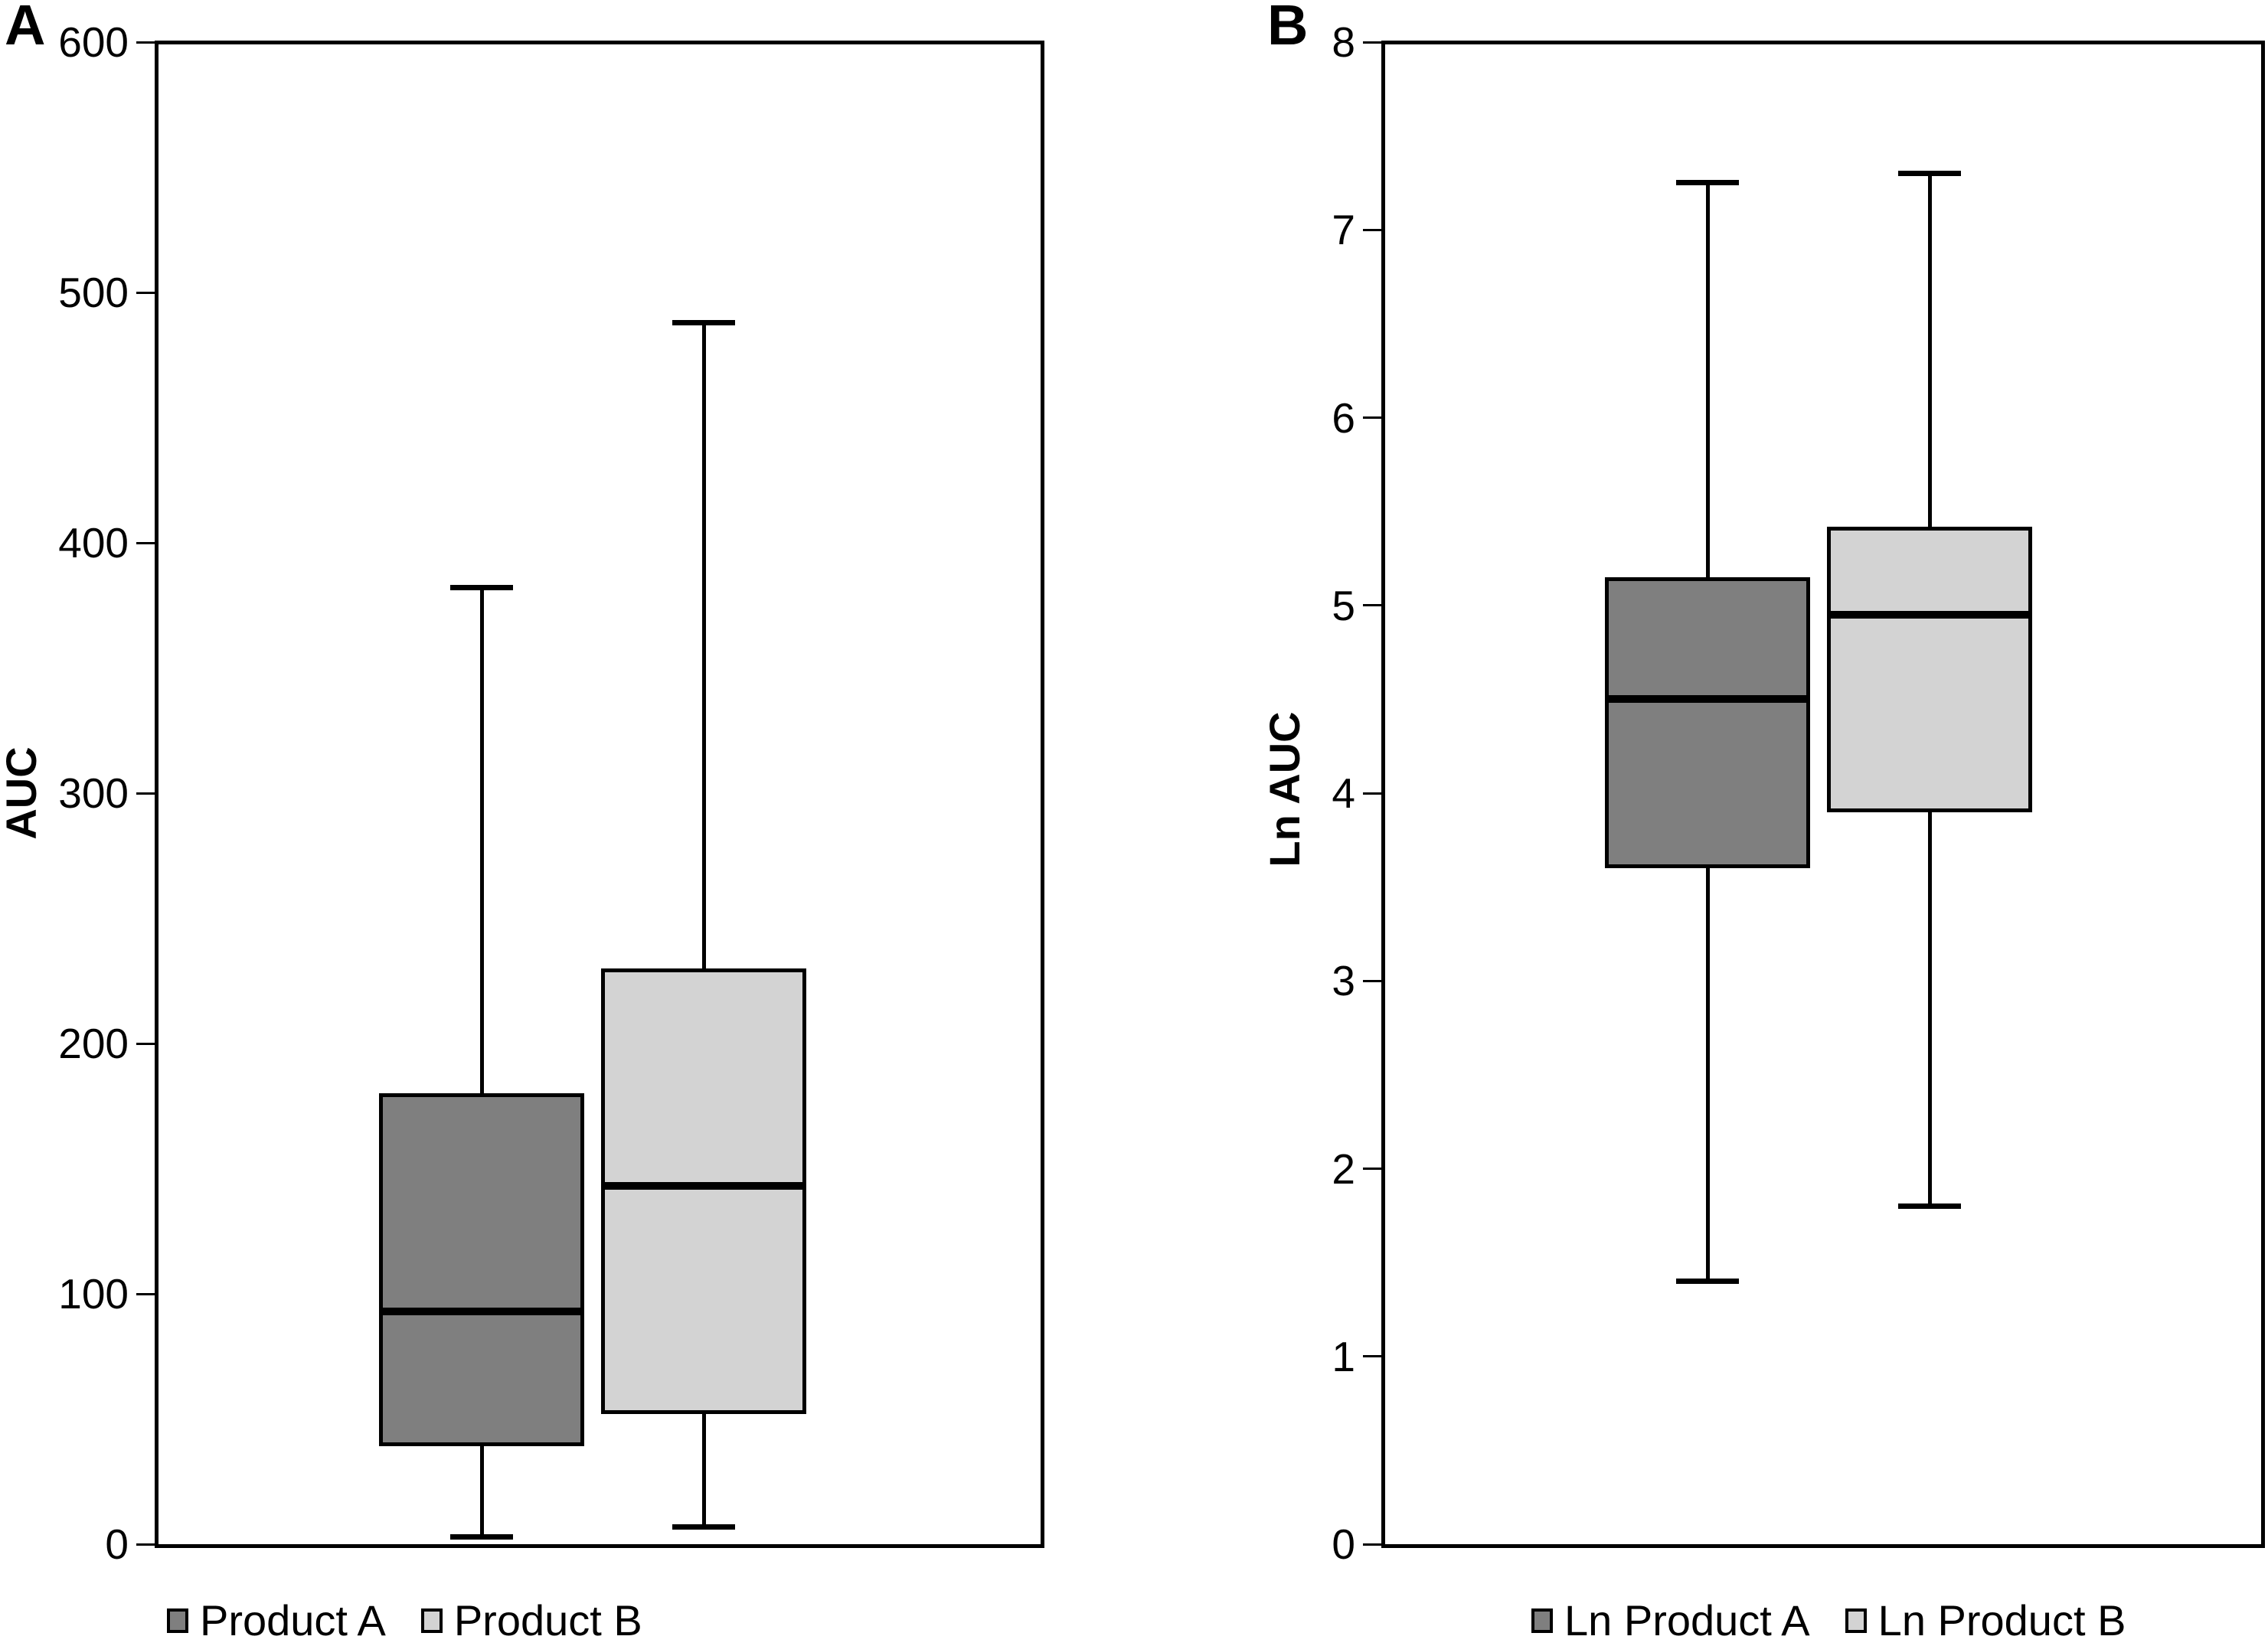  I want to click on whisker-cap-top-product-b, so click(703, 322).